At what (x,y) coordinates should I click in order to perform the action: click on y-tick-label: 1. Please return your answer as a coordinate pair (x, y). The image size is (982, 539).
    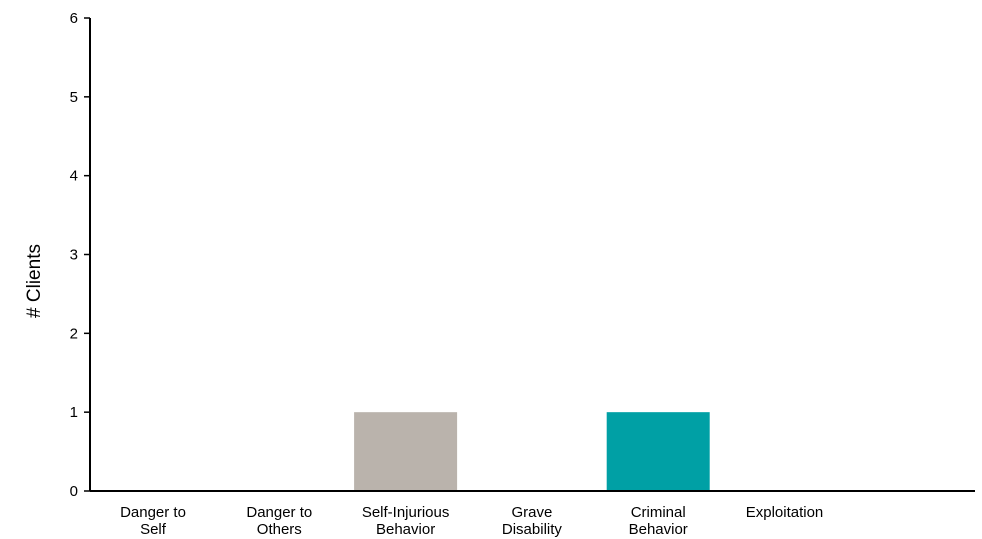
    Looking at the image, I should click on (74, 412).